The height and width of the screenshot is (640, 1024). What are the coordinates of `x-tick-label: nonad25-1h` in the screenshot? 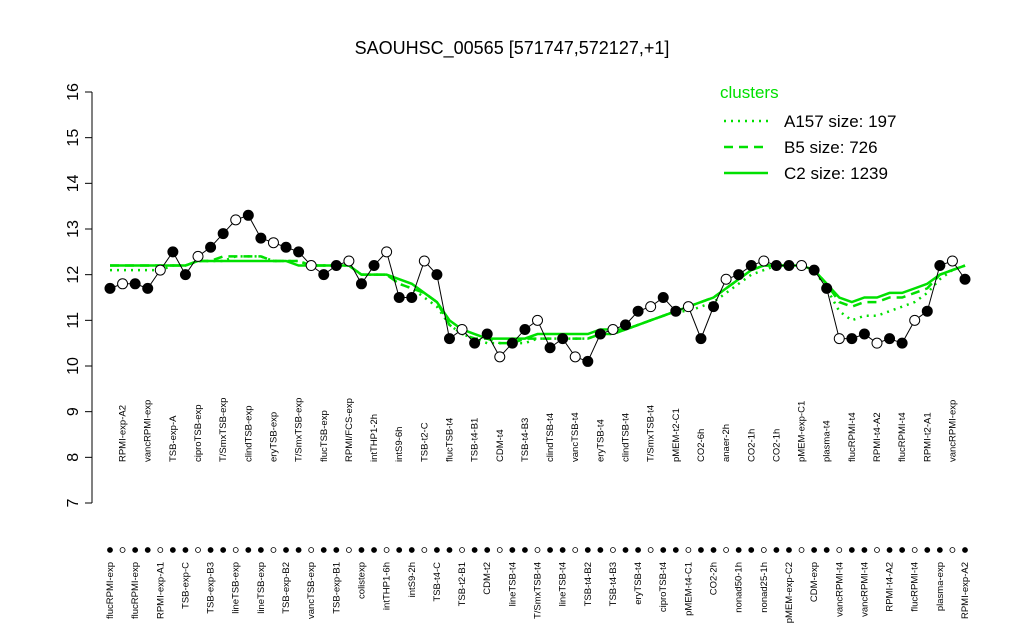 It's located at (764, 587).